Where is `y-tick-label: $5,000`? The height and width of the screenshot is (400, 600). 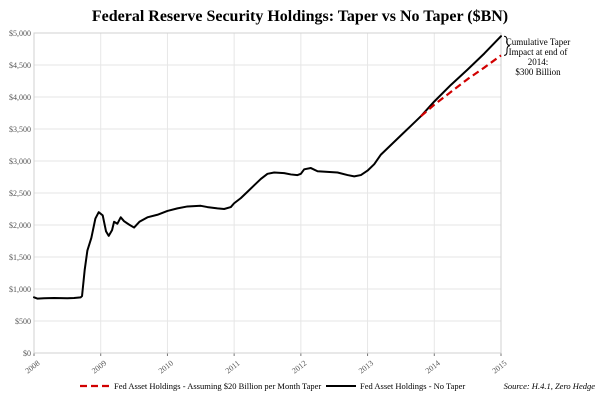 y-tick-label: $5,000 is located at coordinates (20, 33).